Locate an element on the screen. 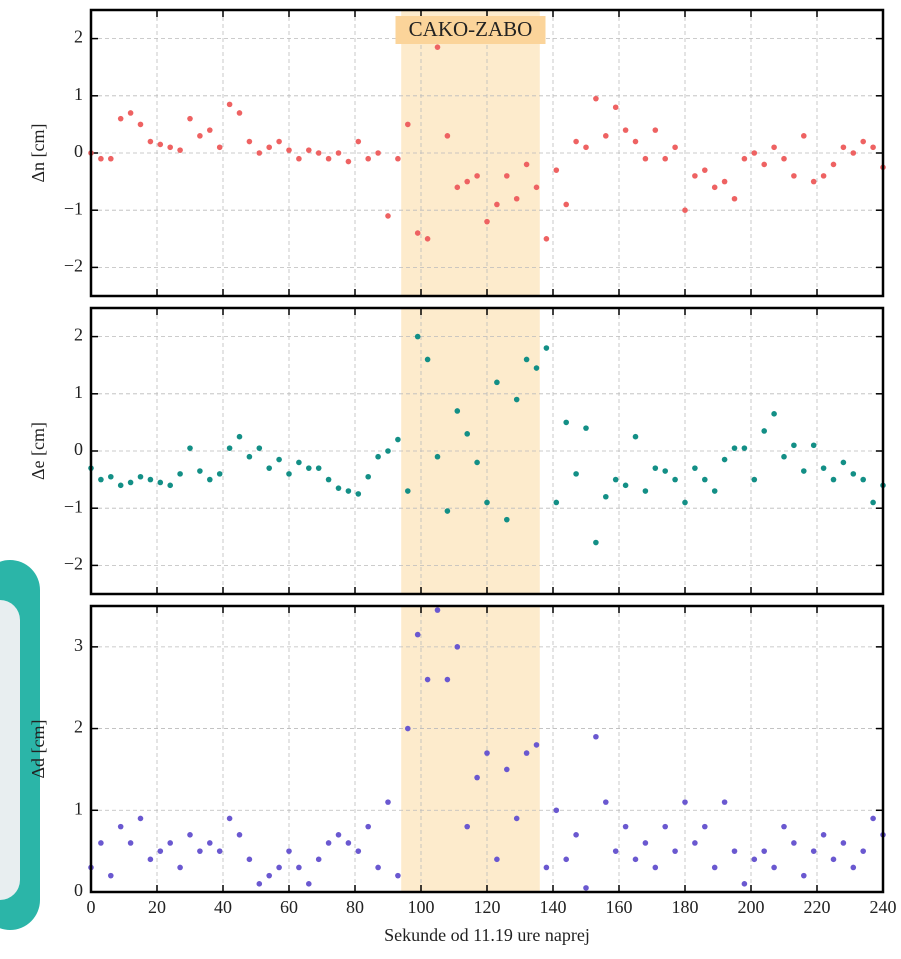 Image resolution: width=901 pixels, height=959 pixels. x-tick-label: 140 is located at coordinates (553, 907).